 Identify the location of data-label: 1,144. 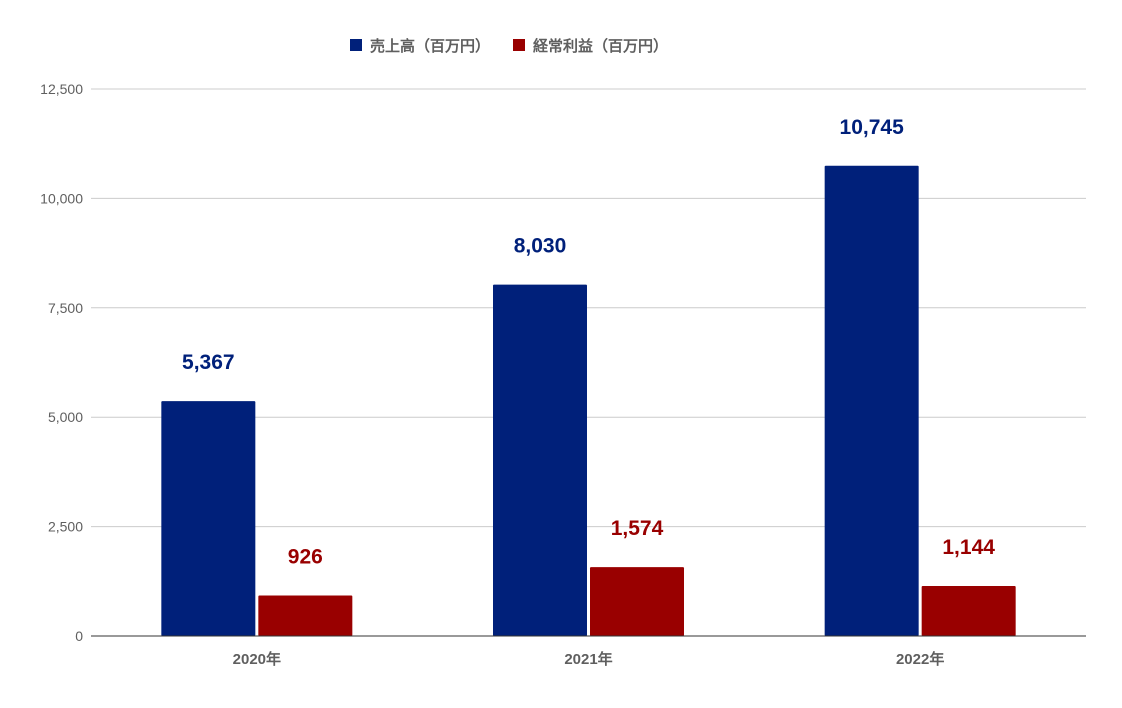
(968, 547).